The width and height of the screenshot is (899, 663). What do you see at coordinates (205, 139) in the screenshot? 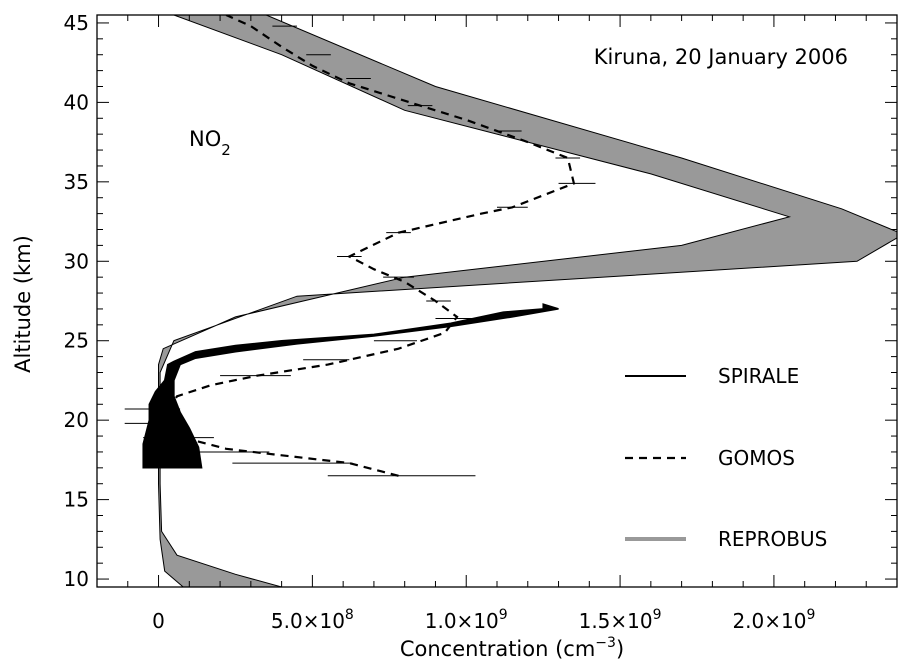
I see `species-label-main: NO` at bounding box center [205, 139].